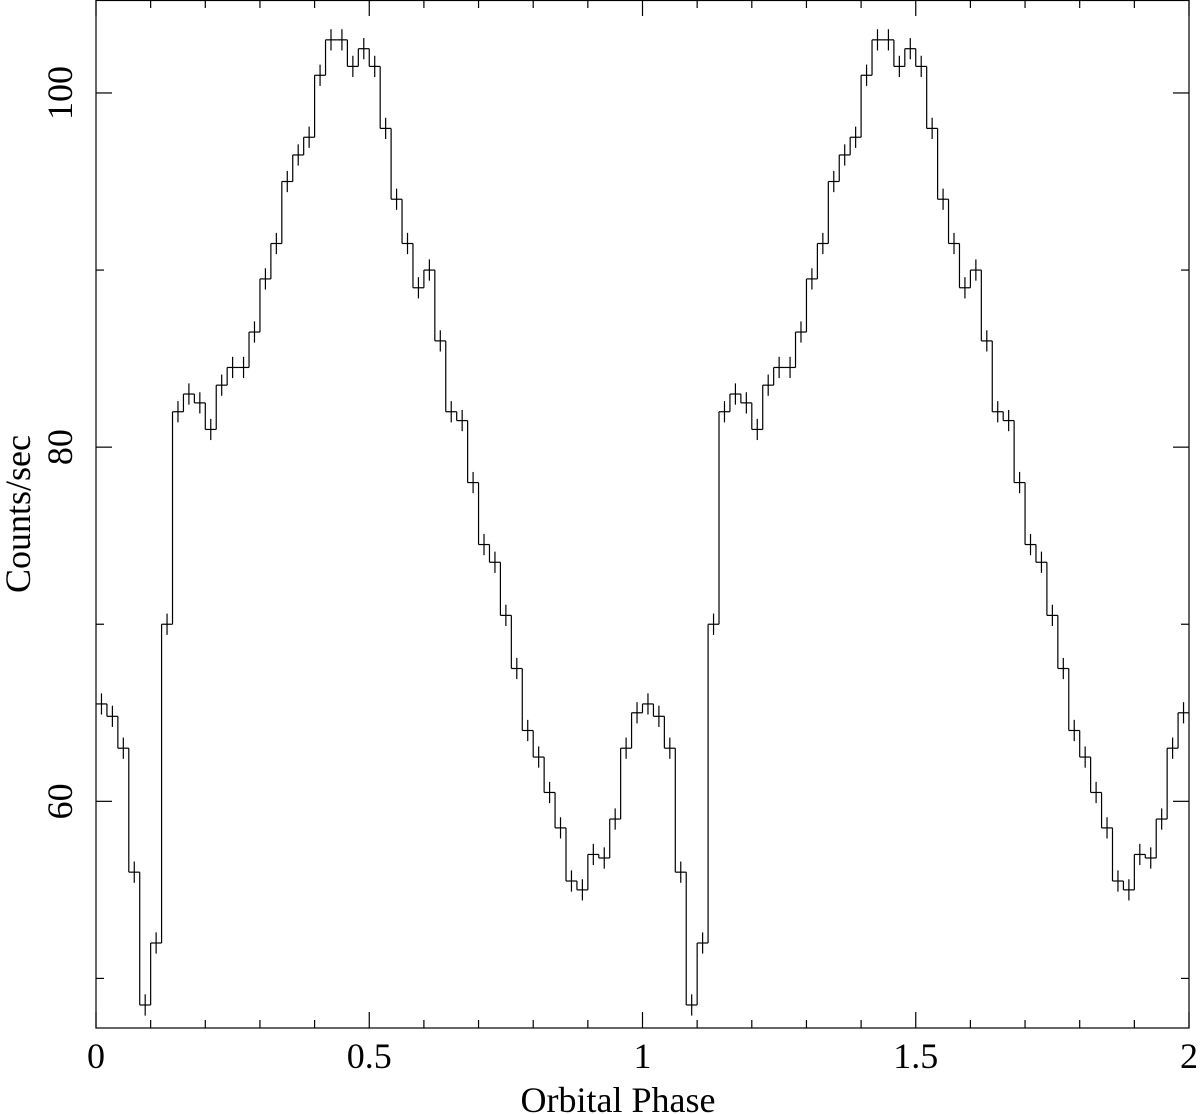 Image resolution: width=1200 pixels, height=1114 pixels. What do you see at coordinates (915, 1056) in the screenshot?
I see `x-tick-label: 1.5` at bounding box center [915, 1056].